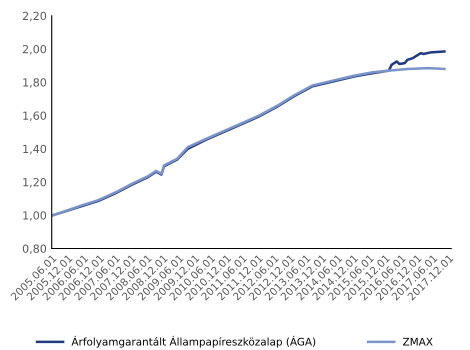 The image size is (470, 350). What do you see at coordinates (34, 249) in the screenshot?
I see `y-tick-label: 0,80` at bounding box center [34, 249].